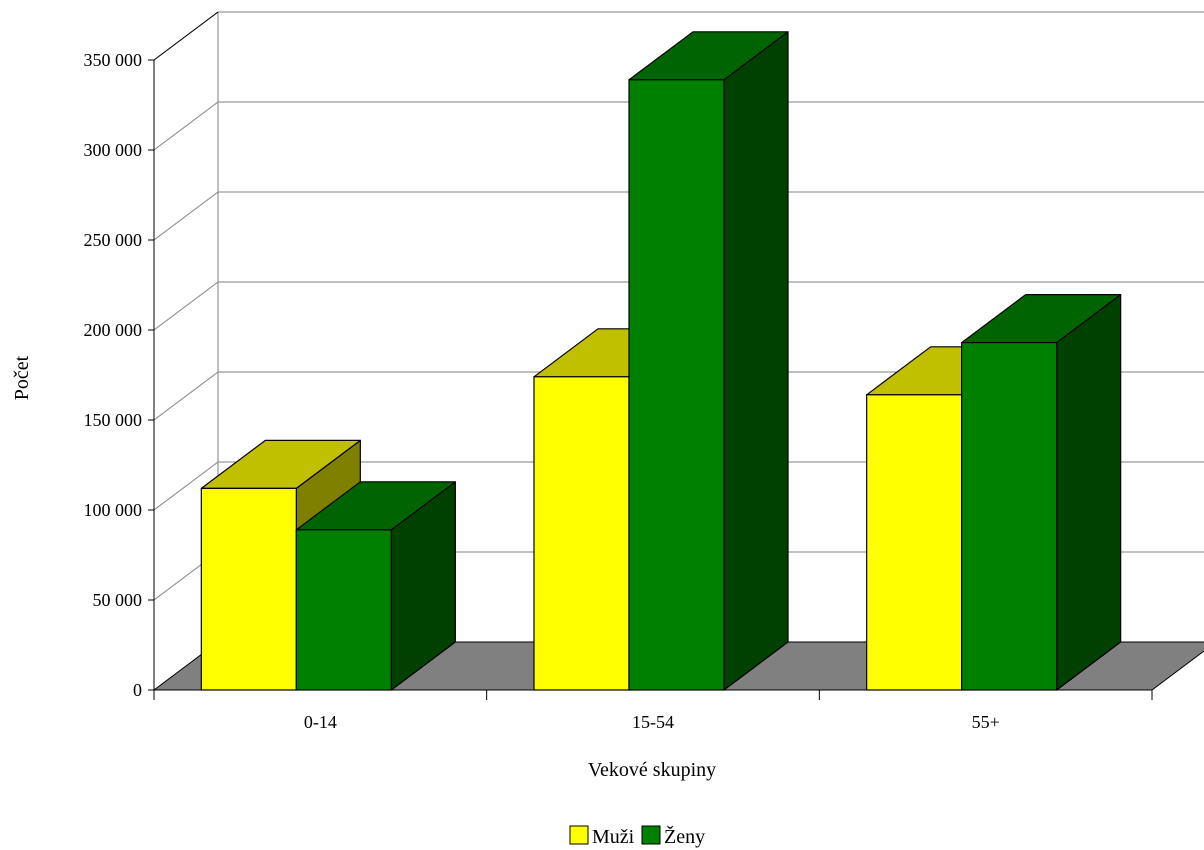 The image size is (1204, 850). Describe the element at coordinates (653, 710) in the screenshot. I see `x-axis: 0-14 15-54 55+` at that location.